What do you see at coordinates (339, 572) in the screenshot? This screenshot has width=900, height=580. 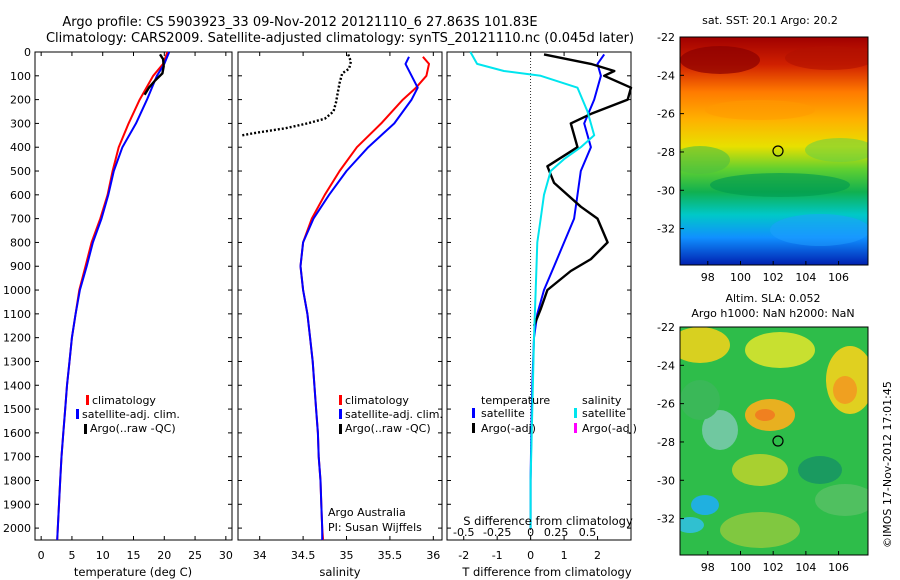 I see `salinity-x-label: salinity` at bounding box center [339, 572].